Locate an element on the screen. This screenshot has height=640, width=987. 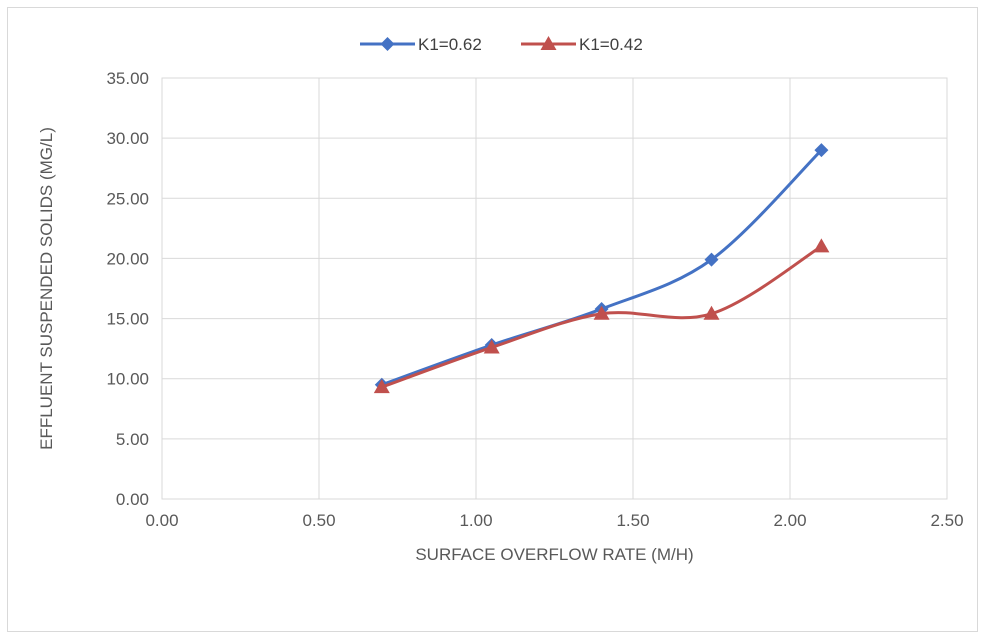
x-axis-title: SURFACE OVERFLOW RATE (M/H) is located at coordinates (554, 554).